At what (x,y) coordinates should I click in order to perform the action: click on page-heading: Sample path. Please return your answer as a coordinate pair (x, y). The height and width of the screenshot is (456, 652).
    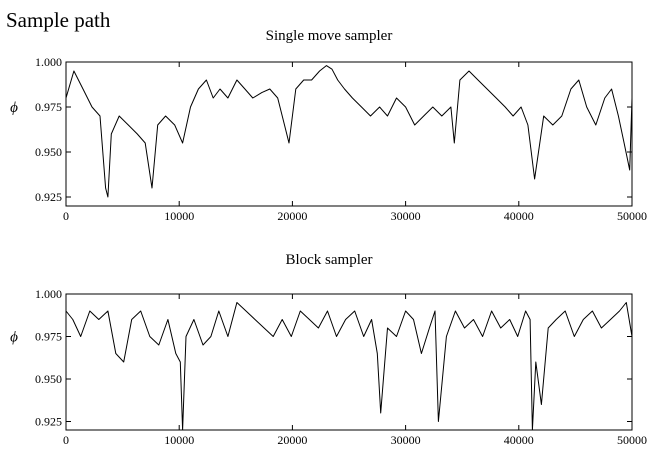
    Looking at the image, I should click on (58, 20).